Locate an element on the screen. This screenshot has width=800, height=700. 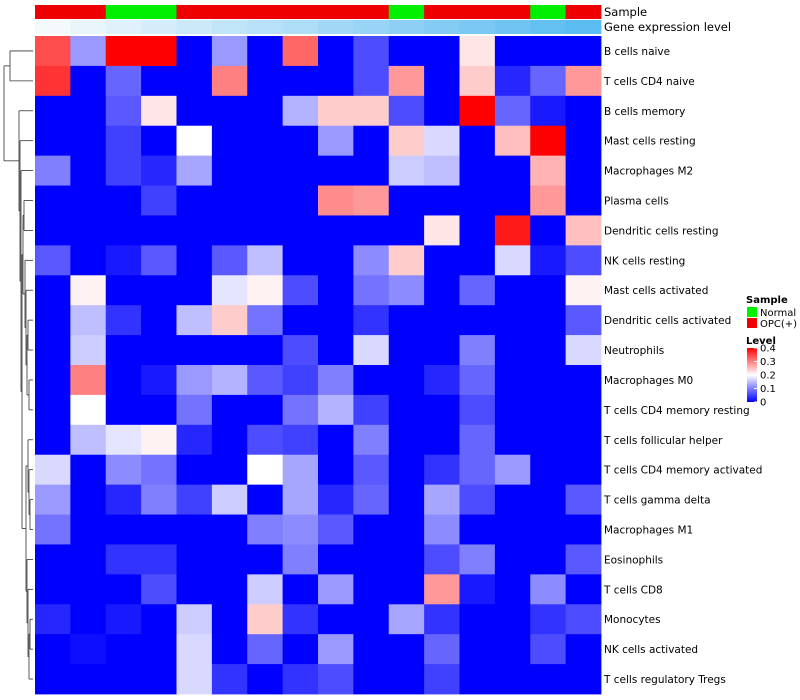
row-label: Dendritic cells activated is located at coordinates (667, 321).